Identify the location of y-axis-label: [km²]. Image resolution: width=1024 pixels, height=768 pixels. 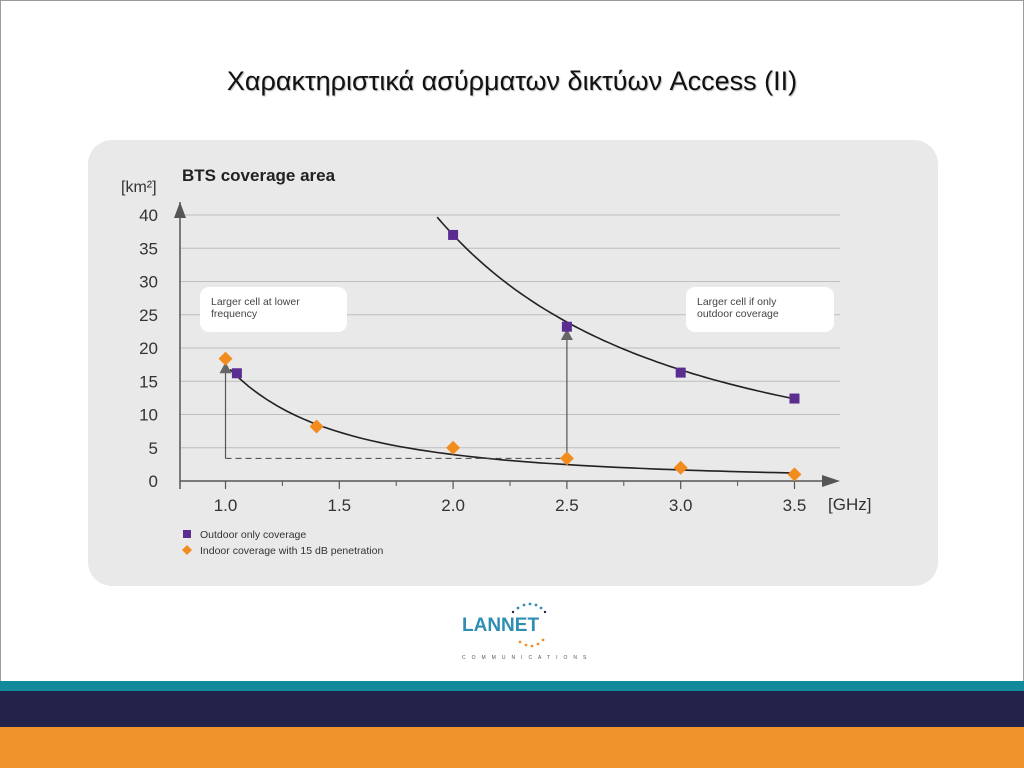
(139, 187).